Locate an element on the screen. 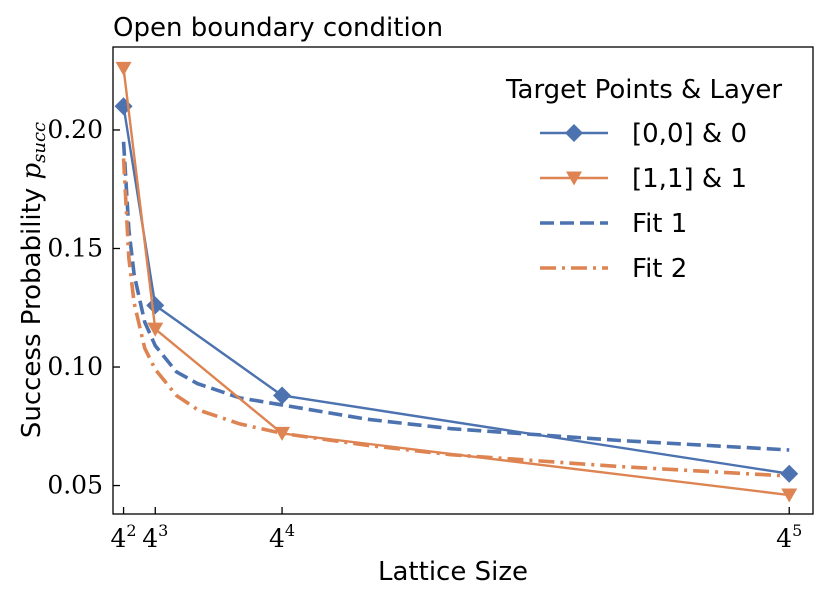 The image size is (830, 606). legend-item: [0,0] & 0 is located at coordinates (643, 134).